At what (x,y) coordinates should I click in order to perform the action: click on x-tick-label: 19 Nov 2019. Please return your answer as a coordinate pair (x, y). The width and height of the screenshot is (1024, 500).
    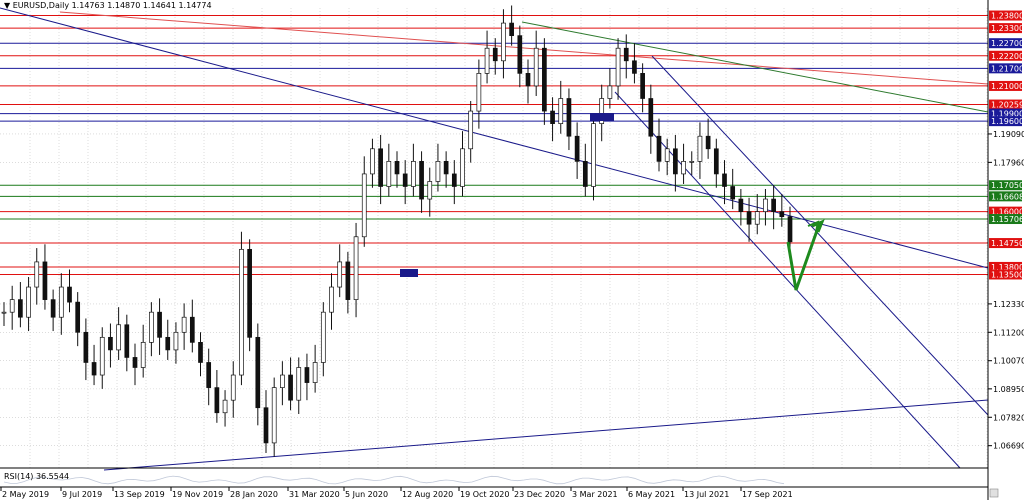
    Looking at the image, I should click on (197, 494).